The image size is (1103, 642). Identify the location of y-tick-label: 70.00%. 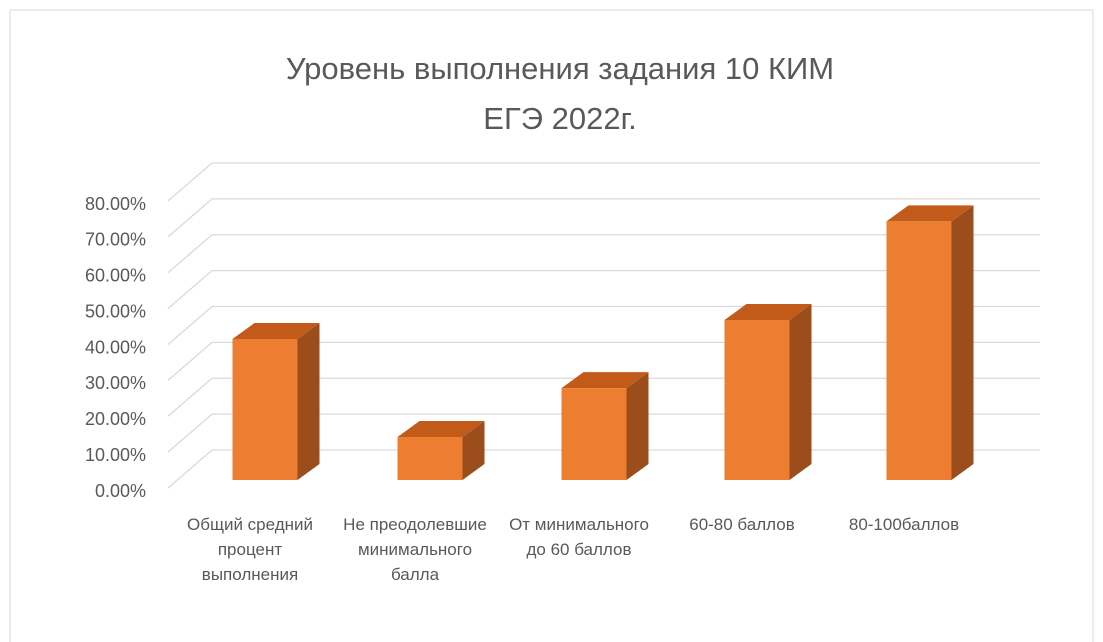
(115, 240).